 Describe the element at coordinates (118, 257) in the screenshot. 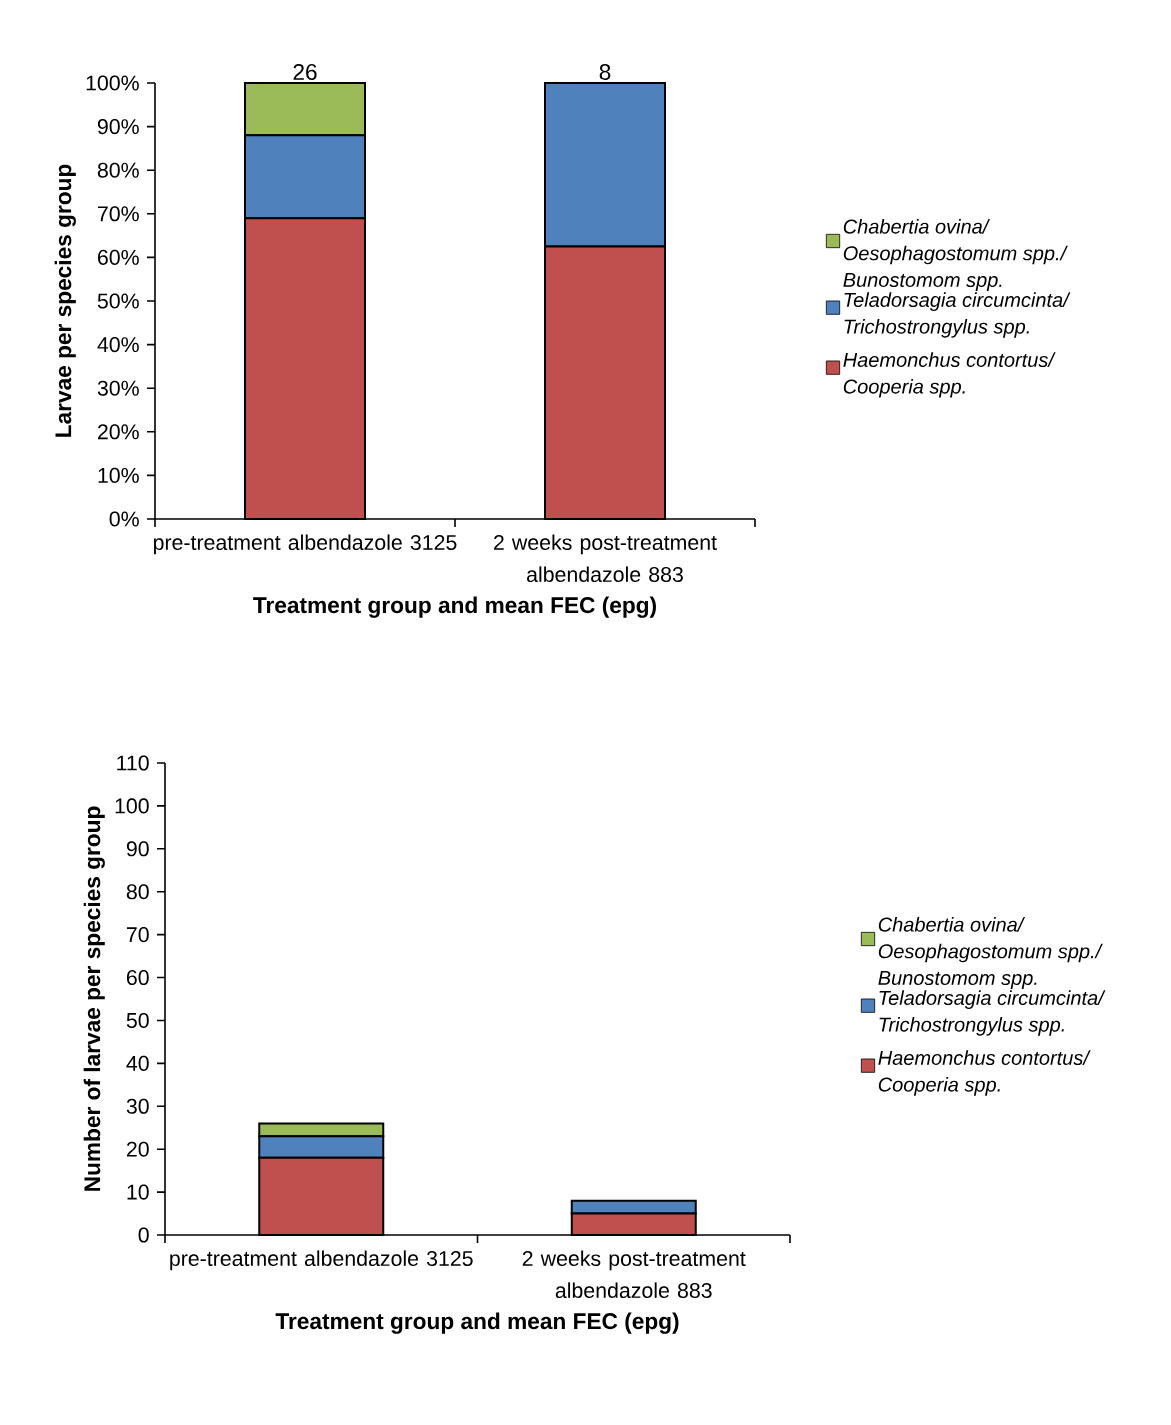

I see `y-tick-label: 60%` at that location.